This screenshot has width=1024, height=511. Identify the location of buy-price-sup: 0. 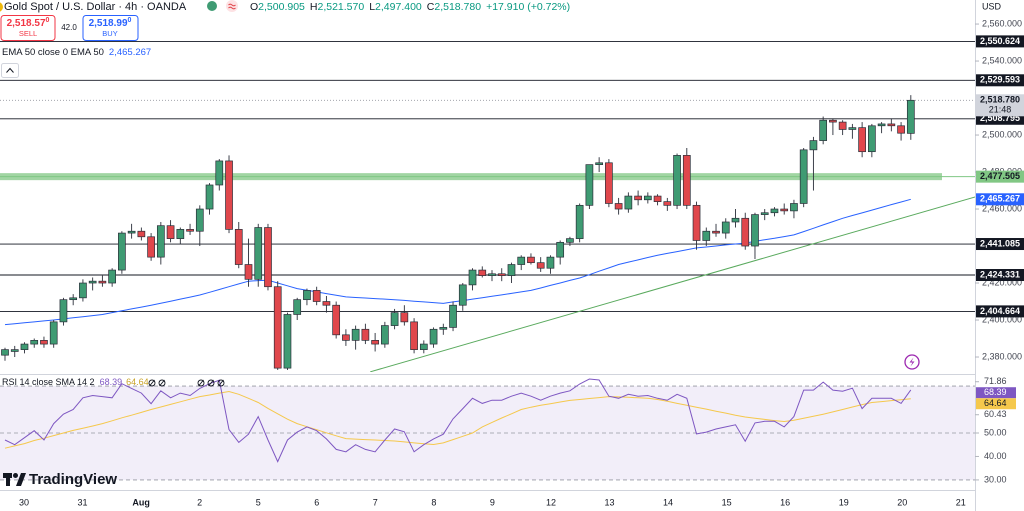
(130, 20).